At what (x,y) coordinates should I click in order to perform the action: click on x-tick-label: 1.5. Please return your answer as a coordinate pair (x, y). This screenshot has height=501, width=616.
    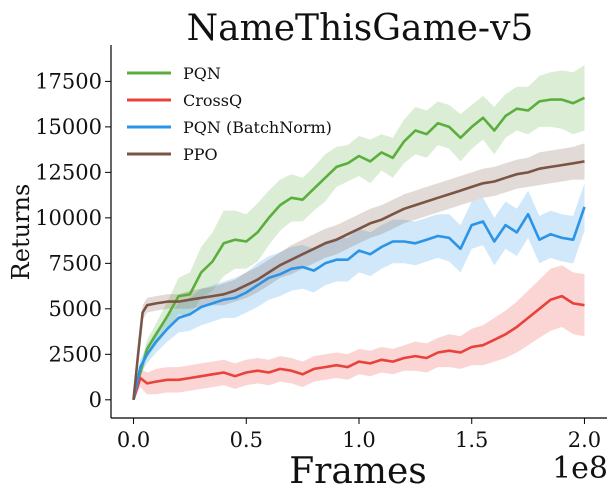
    Looking at the image, I should click on (471, 440).